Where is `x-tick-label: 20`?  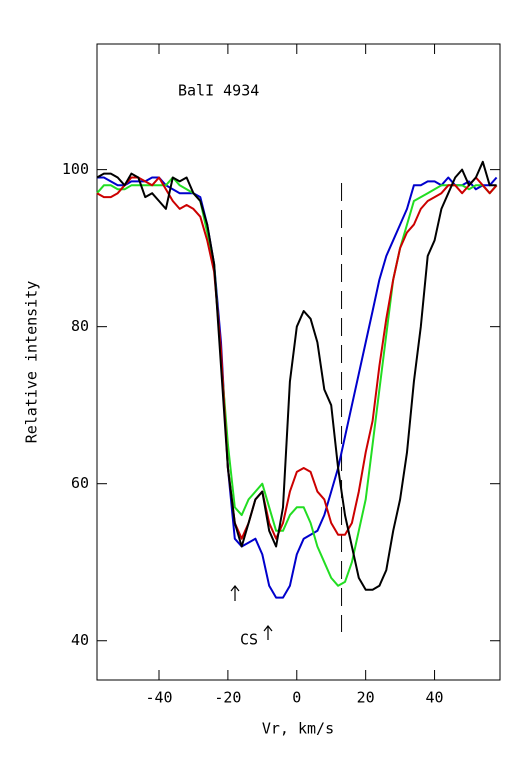
x-tick-label: 20 is located at coordinates (366, 698).